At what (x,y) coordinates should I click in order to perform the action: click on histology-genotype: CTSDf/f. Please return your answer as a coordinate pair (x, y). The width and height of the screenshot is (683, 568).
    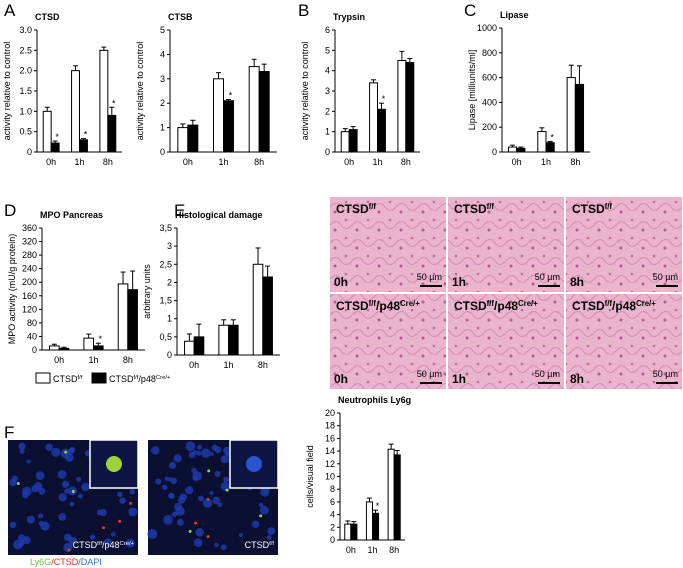
    Looking at the image, I should click on (356, 209).